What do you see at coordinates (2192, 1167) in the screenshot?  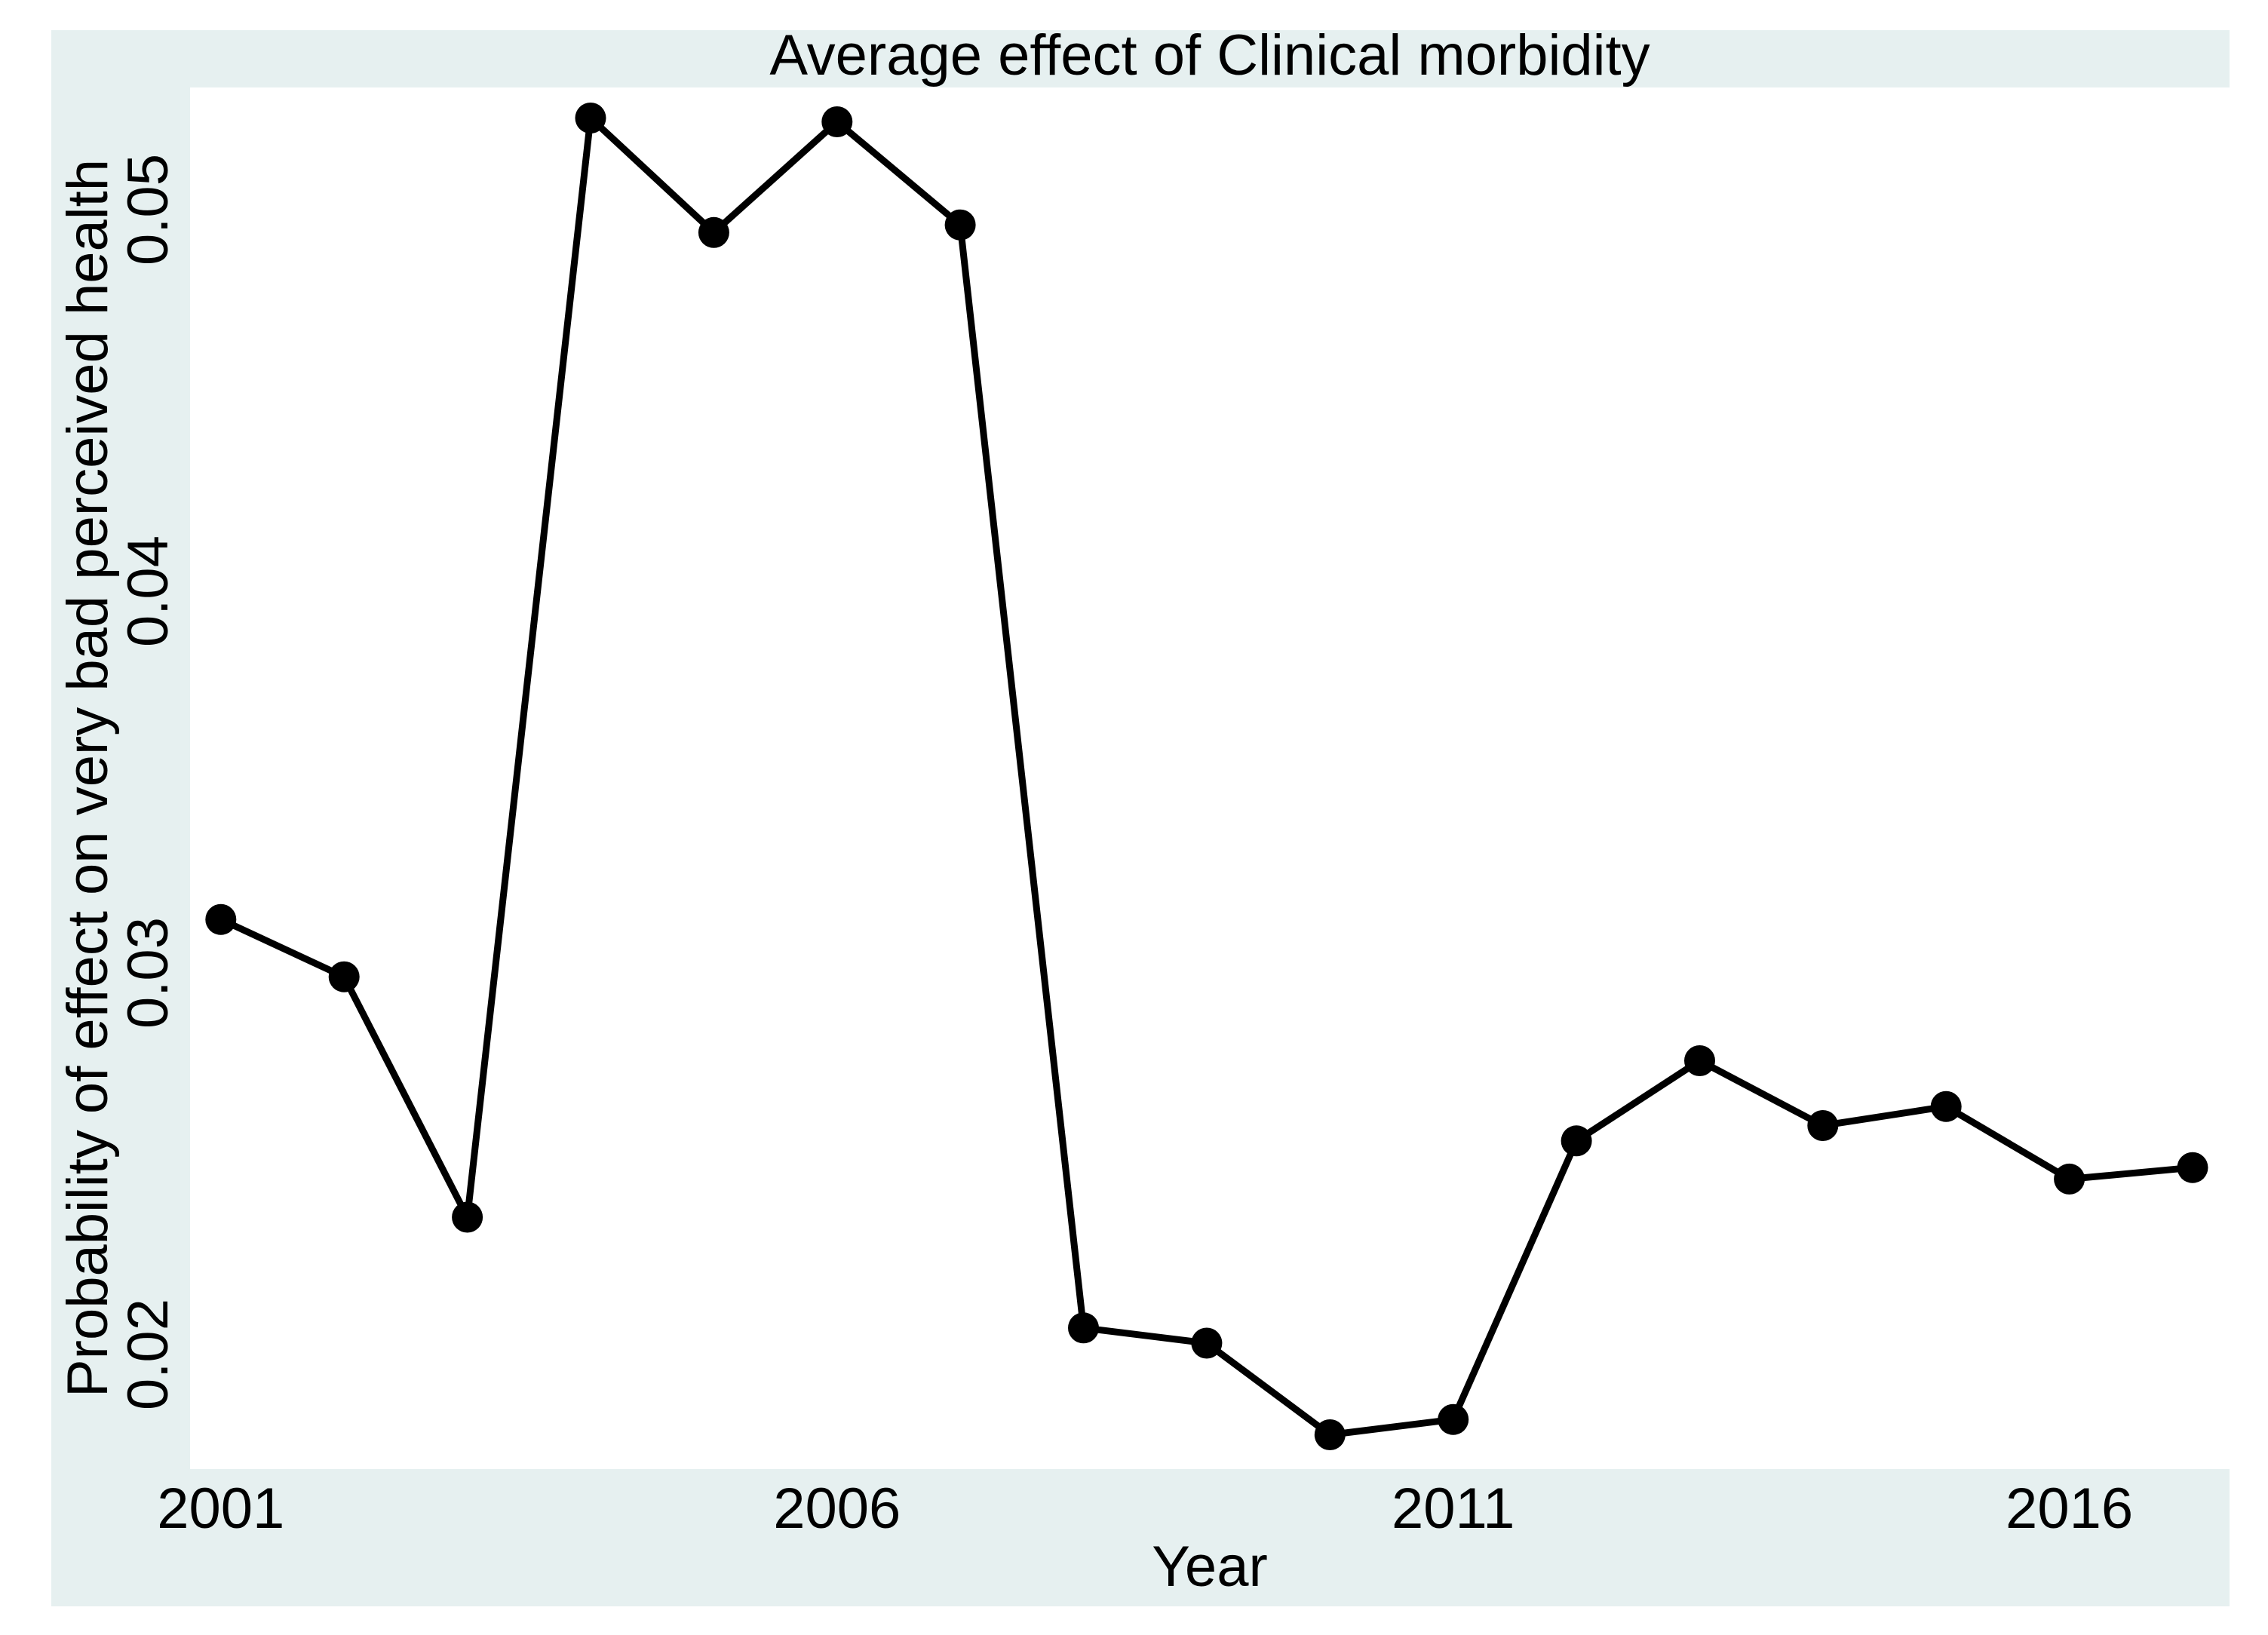 I see `data-point-2017` at bounding box center [2192, 1167].